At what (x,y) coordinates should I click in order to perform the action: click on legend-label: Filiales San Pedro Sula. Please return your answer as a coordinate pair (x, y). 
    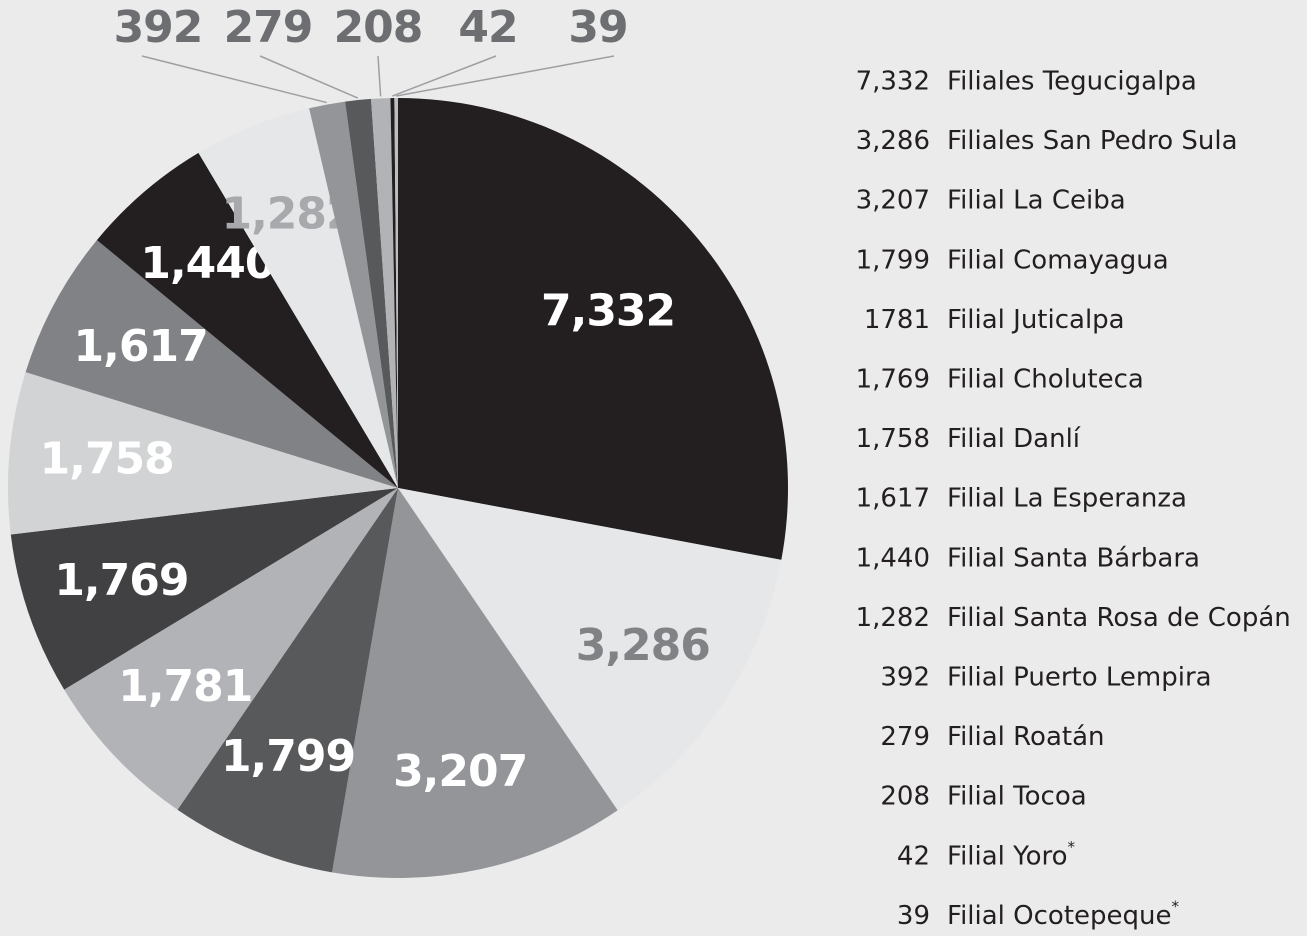
    Looking at the image, I should click on (1092, 141).